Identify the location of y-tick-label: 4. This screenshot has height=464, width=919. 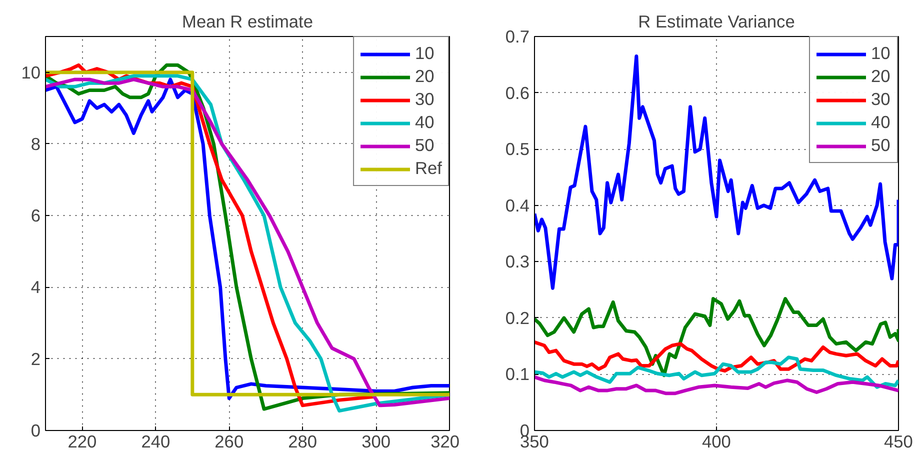
(35, 287).